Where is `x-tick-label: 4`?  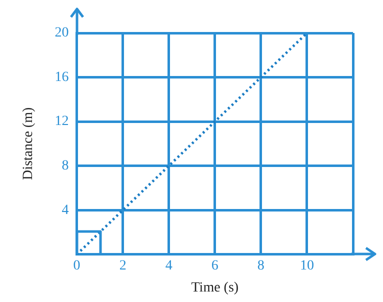 x-tick-label: 4 is located at coordinates (168, 266).